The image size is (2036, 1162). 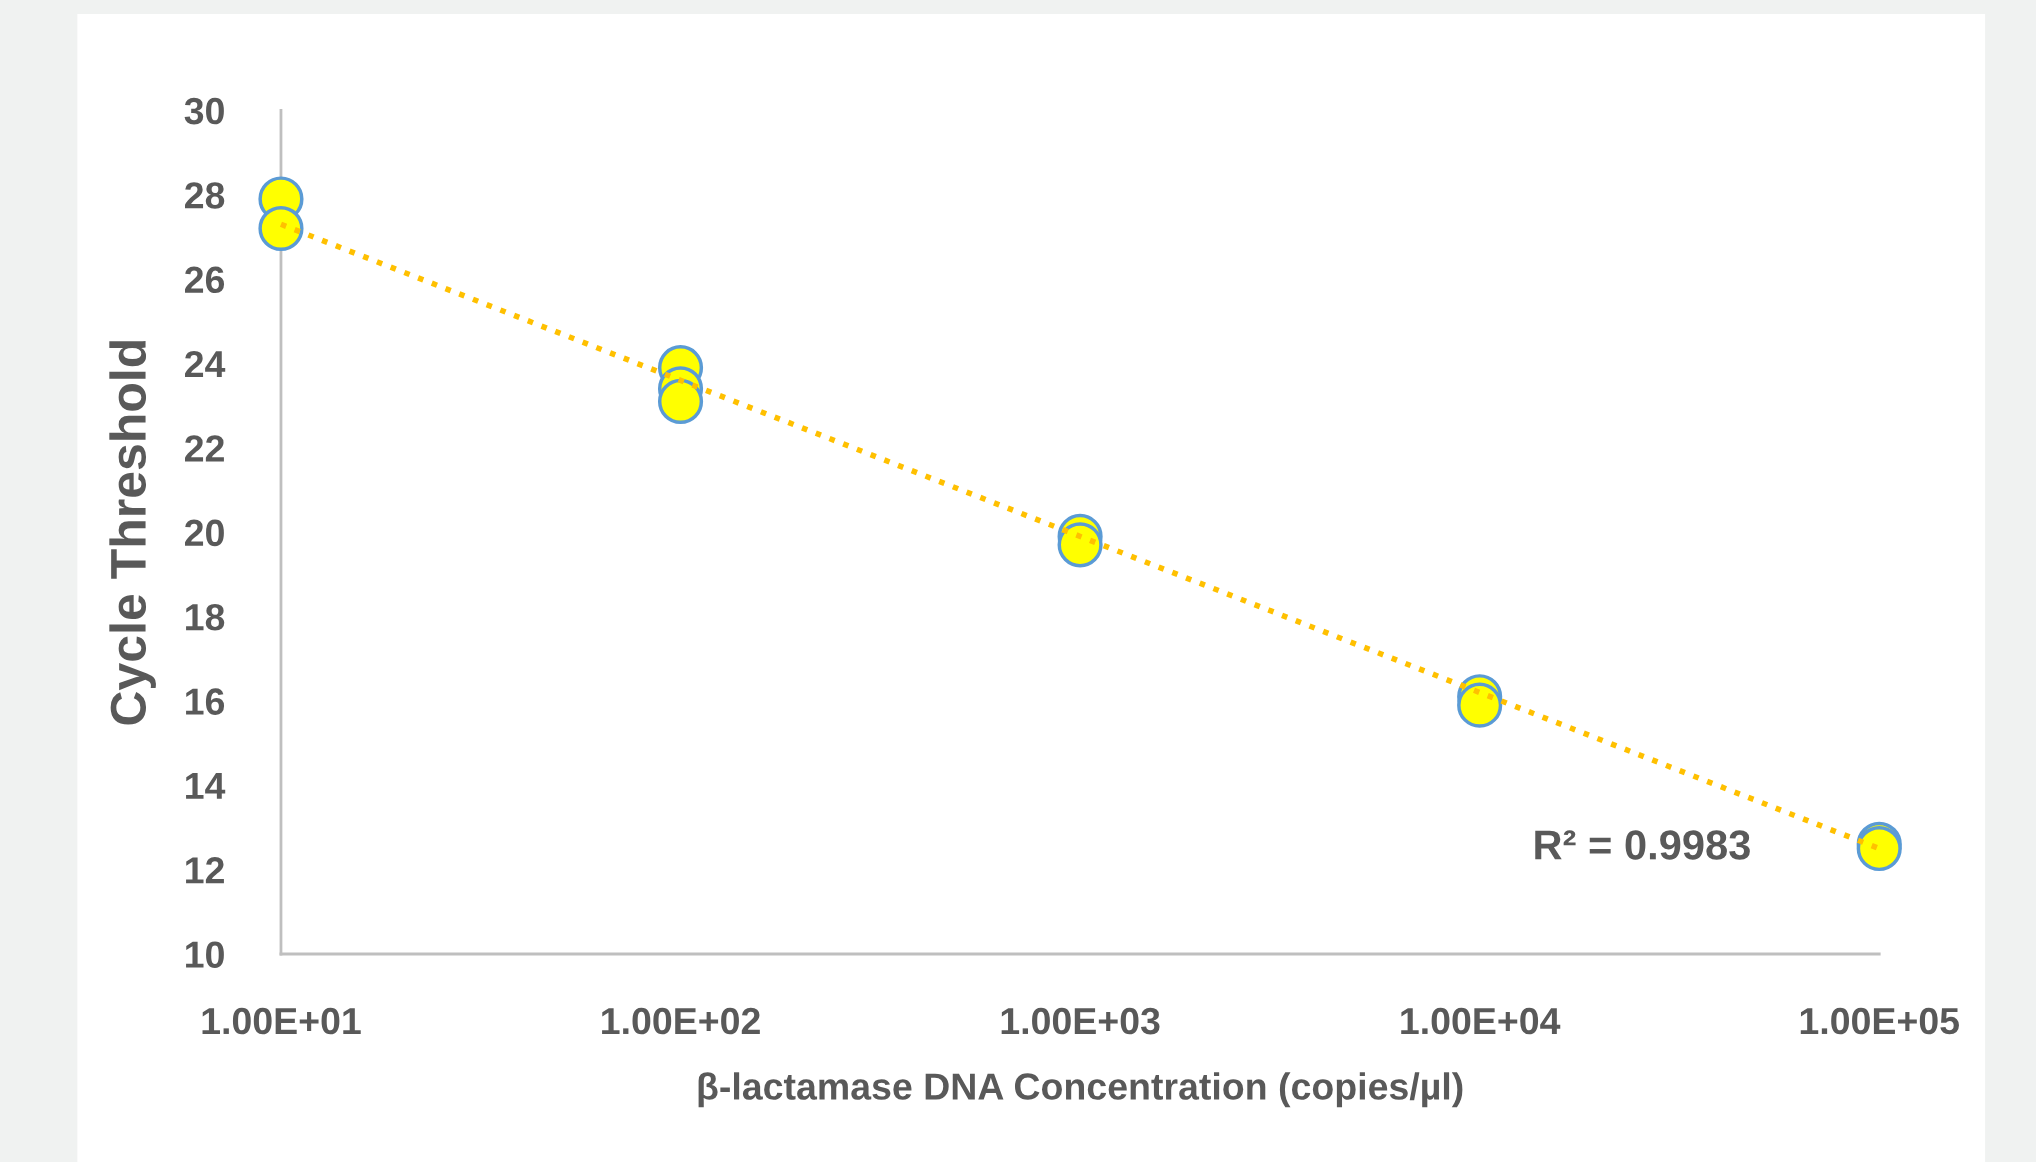 I want to click on annotation: R² = 0.9983, so click(x=1642, y=845).